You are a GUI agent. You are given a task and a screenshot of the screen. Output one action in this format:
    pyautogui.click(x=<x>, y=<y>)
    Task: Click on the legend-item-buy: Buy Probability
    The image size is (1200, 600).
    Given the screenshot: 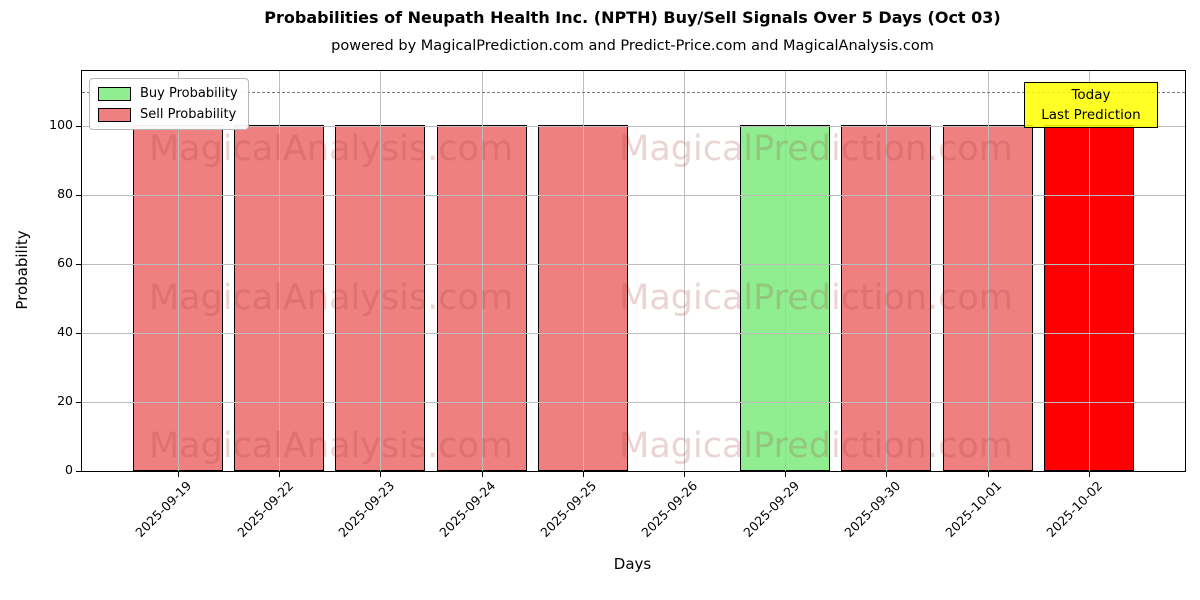 What is the action you would take?
    pyautogui.click(x=168, y=93)
    